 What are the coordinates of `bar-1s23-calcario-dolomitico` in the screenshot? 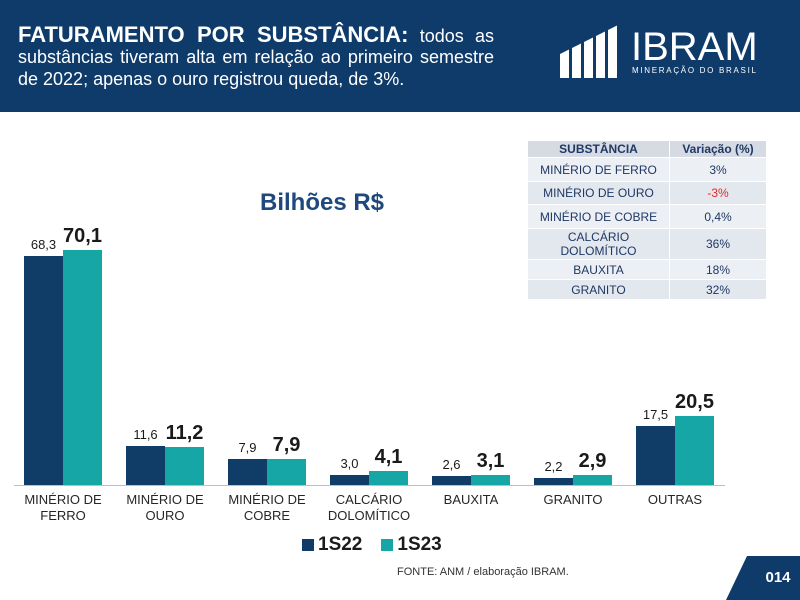 It's located at (388, 478).